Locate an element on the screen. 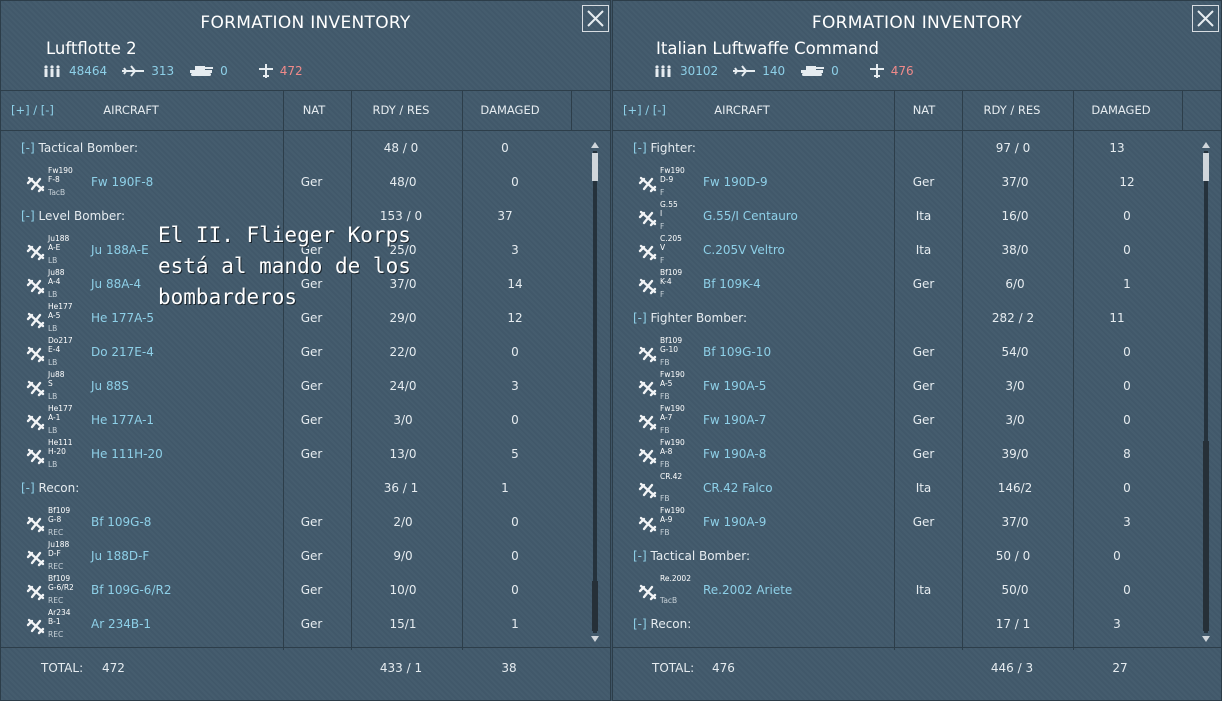  aircraft-row: He111 H-20 LB He 111H-20 Ger 13/0 5 is located at coordinates (305, 454).